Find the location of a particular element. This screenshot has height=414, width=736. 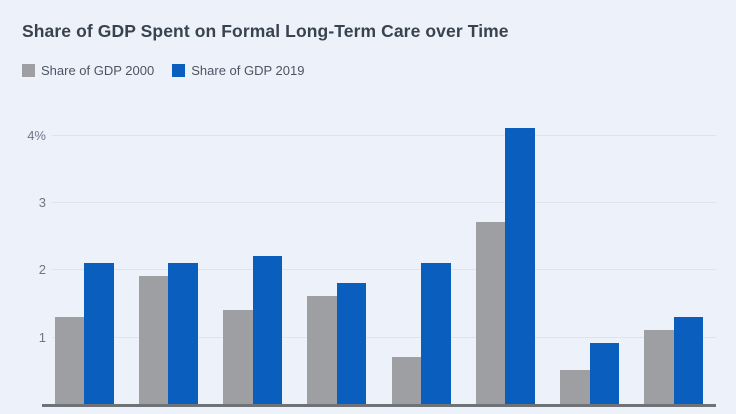

legend: Share of GDP 2000 Share of GDP 2019 is located at coordinates (163, 70).